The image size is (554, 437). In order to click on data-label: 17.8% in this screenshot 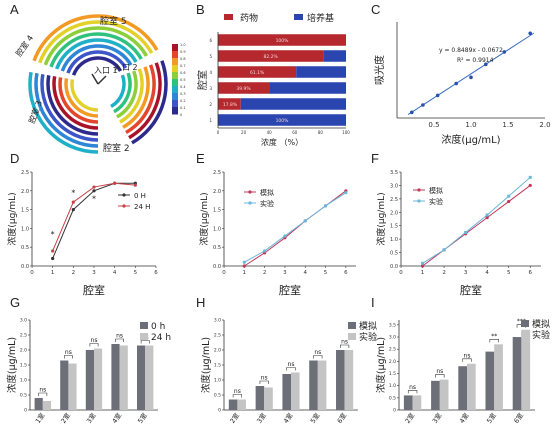, I will do `click(230, 105)`.